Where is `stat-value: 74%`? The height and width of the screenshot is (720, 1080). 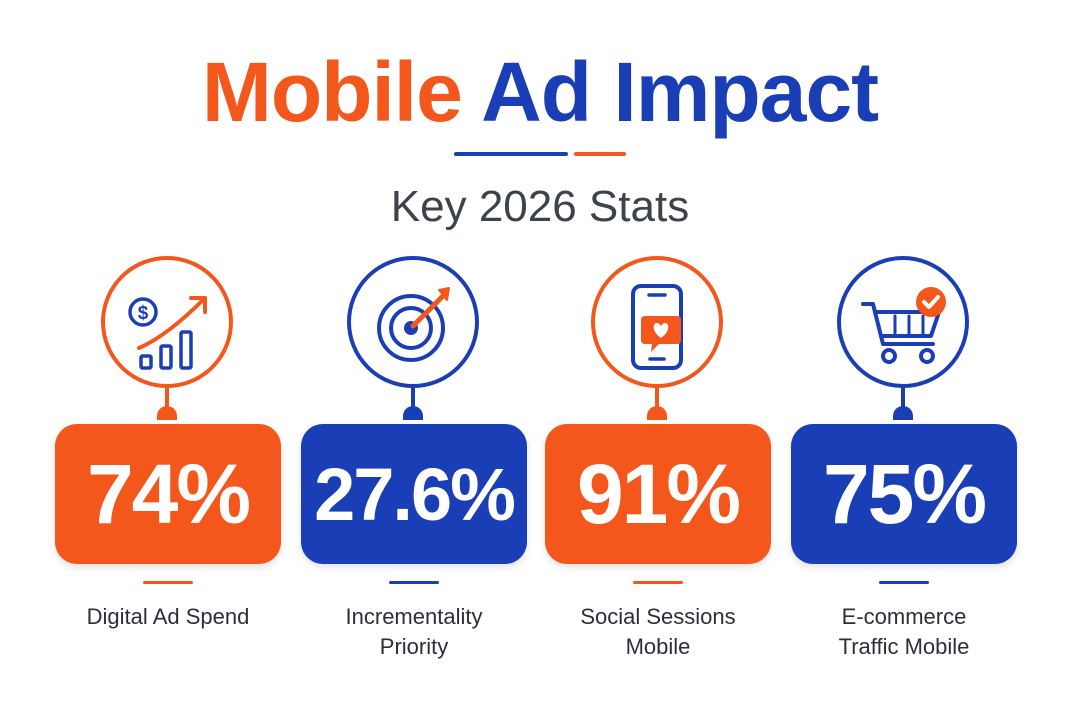 stat-value: 74% is located at coordinates (168, 493).